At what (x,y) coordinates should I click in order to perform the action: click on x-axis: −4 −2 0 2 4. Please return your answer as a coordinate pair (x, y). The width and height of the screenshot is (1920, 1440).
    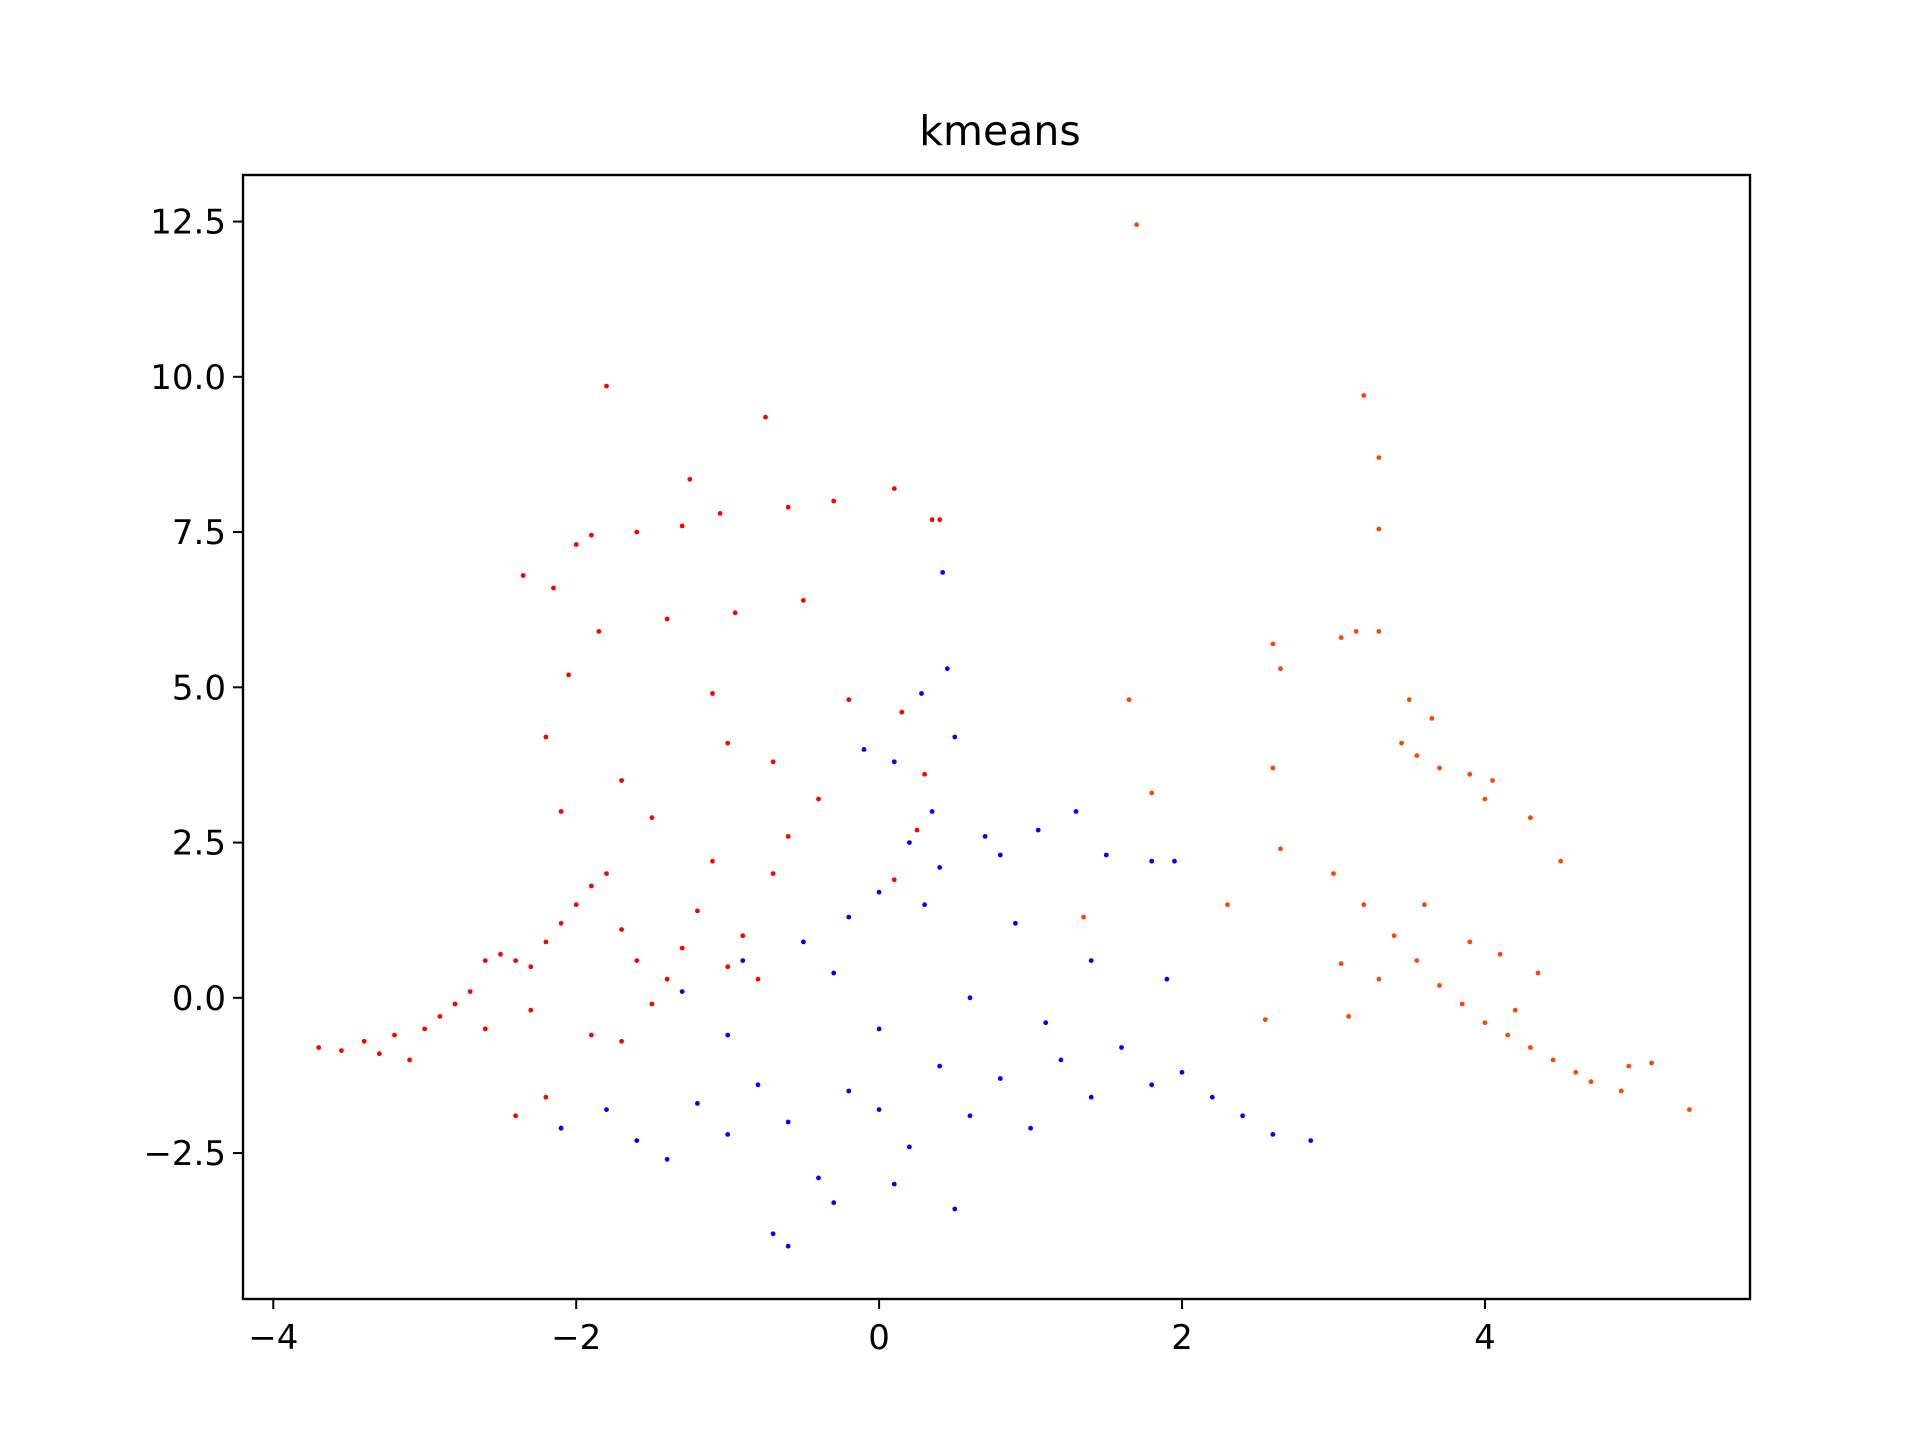
    Looking at the image, I should click on (872, 1328).